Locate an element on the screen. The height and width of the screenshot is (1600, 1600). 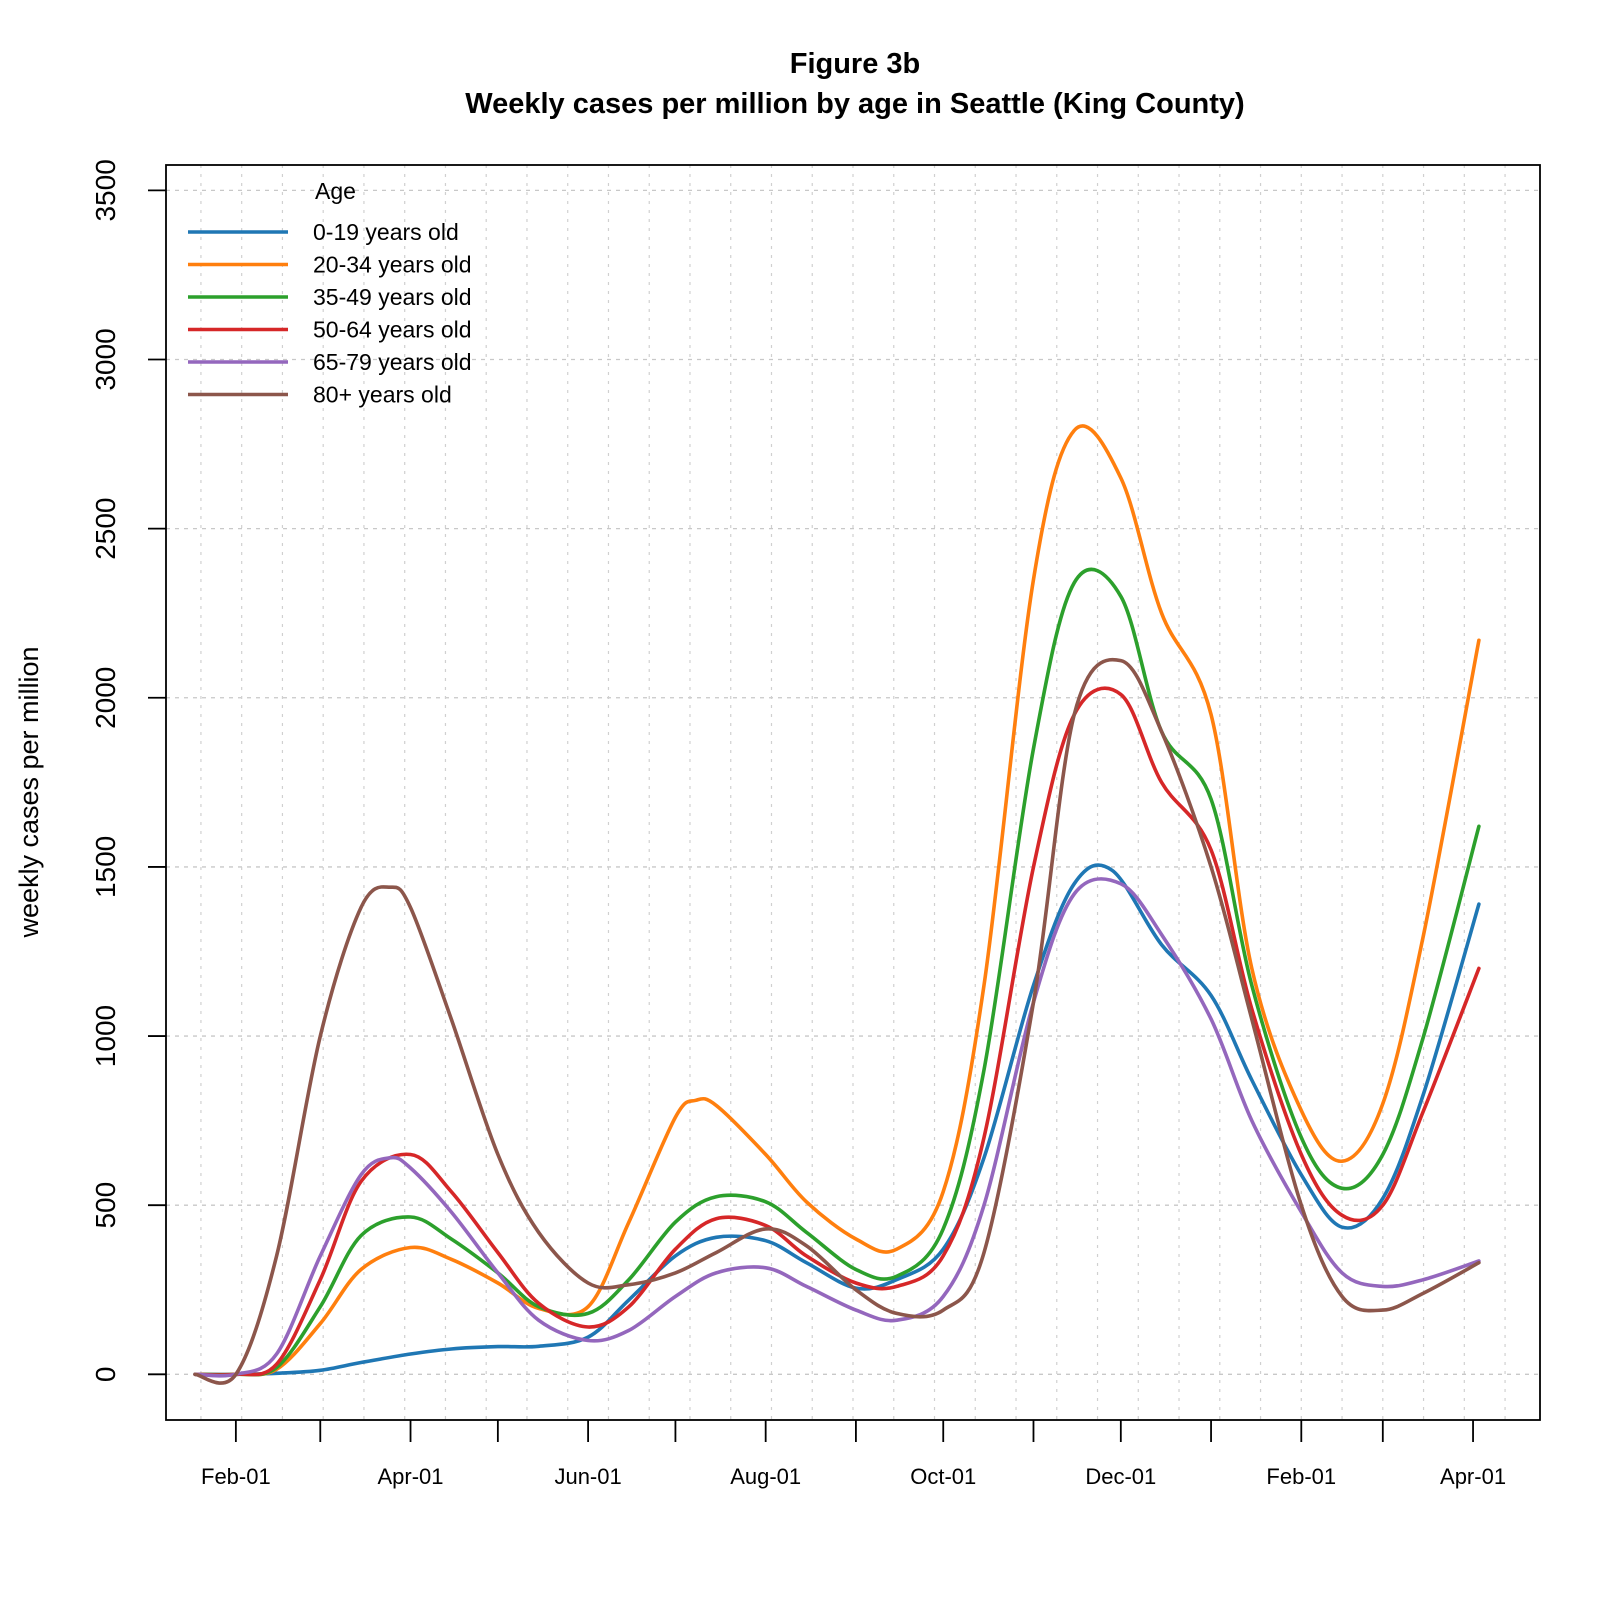
y-tick-label: 2000 is located at coordinates (105, 698).